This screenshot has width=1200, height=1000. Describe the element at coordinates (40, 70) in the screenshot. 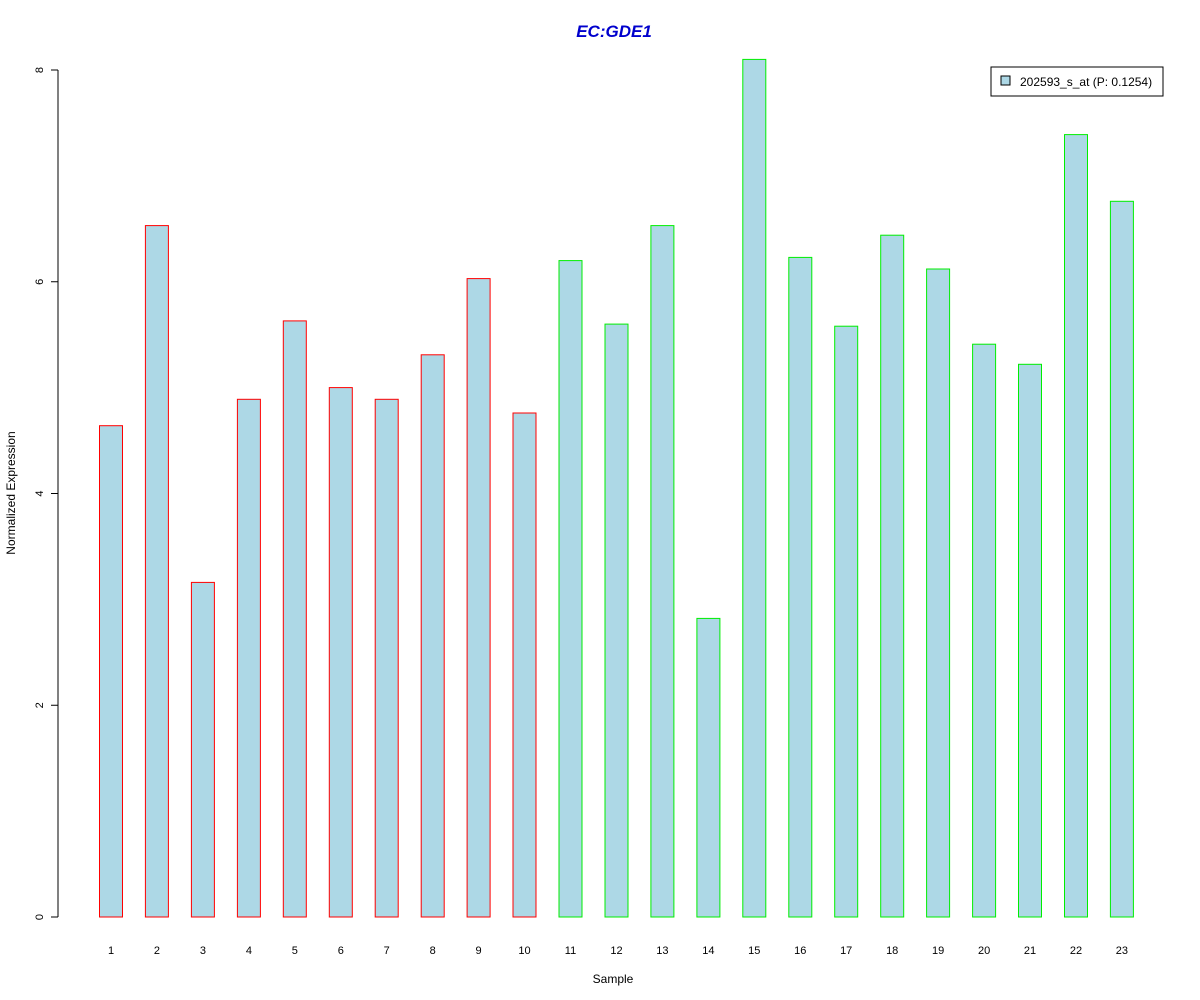

I see `y-tick-label: 8` at that location.